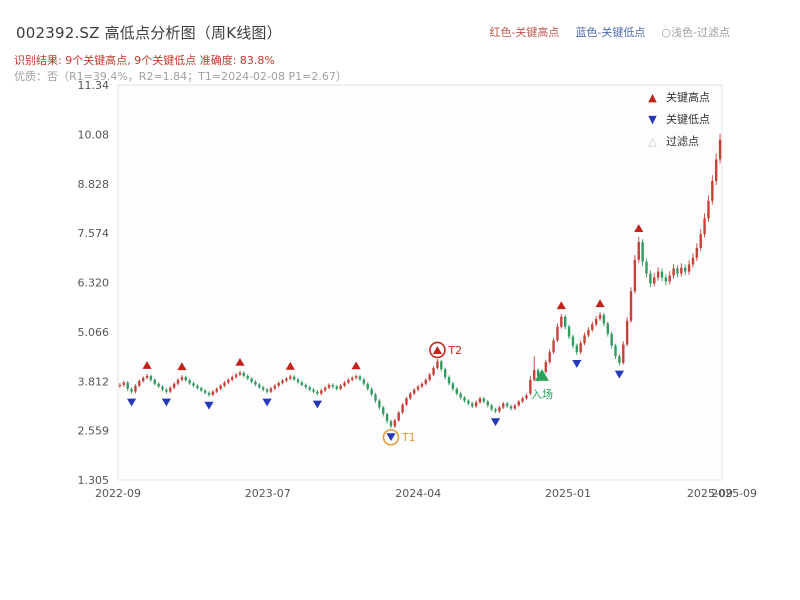 The width and height of the screenshot is (800, 600). I want to click on svg-text: 7.574, so click(94, 233).